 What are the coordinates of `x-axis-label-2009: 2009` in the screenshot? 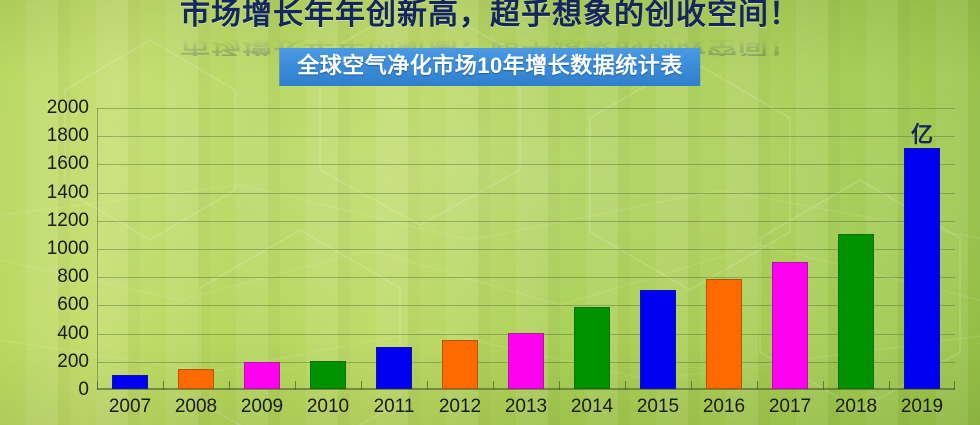 It's located at (262, 406).